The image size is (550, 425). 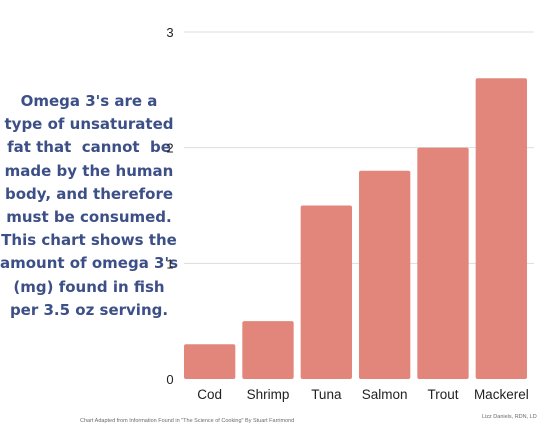 I want to click on x-category-label: Trout, so click(x=442, y=394).